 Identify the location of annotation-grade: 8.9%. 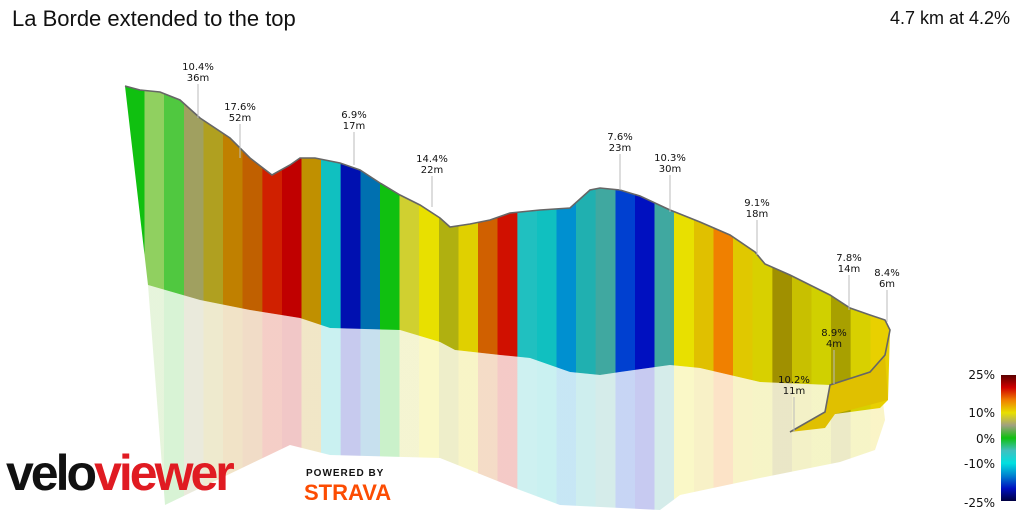
(833, 333).